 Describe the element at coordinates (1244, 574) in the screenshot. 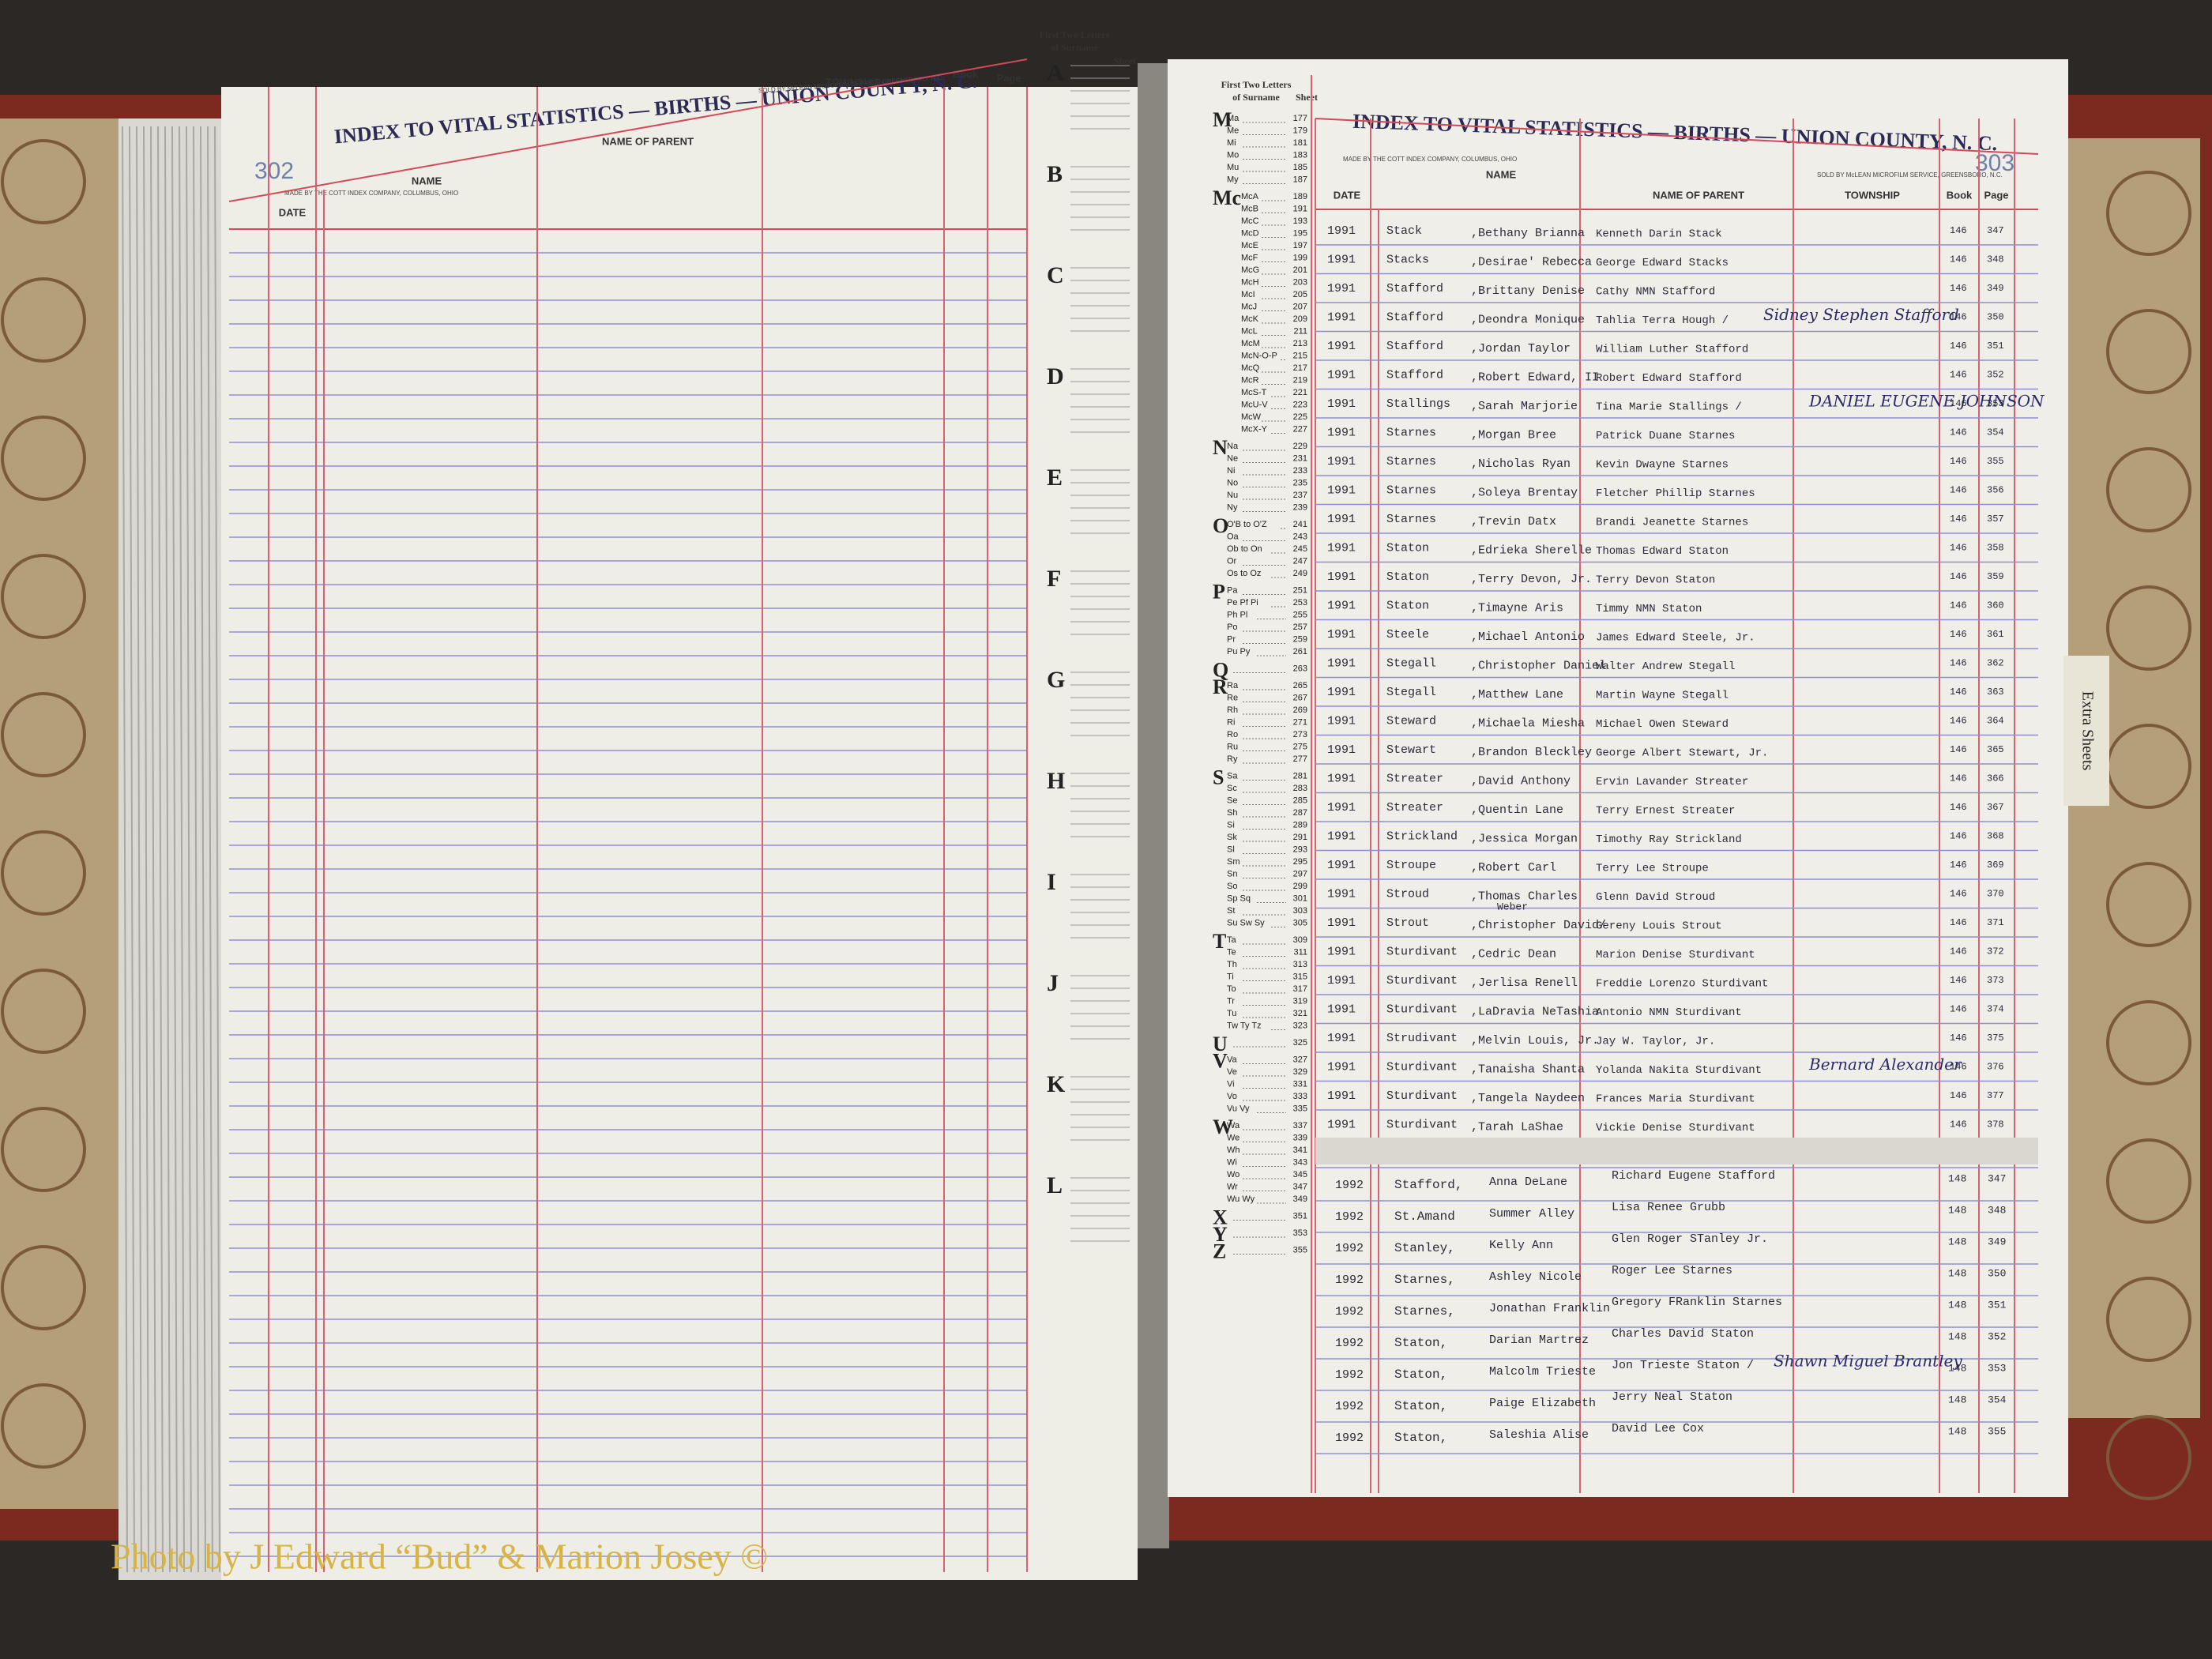

I see `index-code: Os to Oz` at that location.